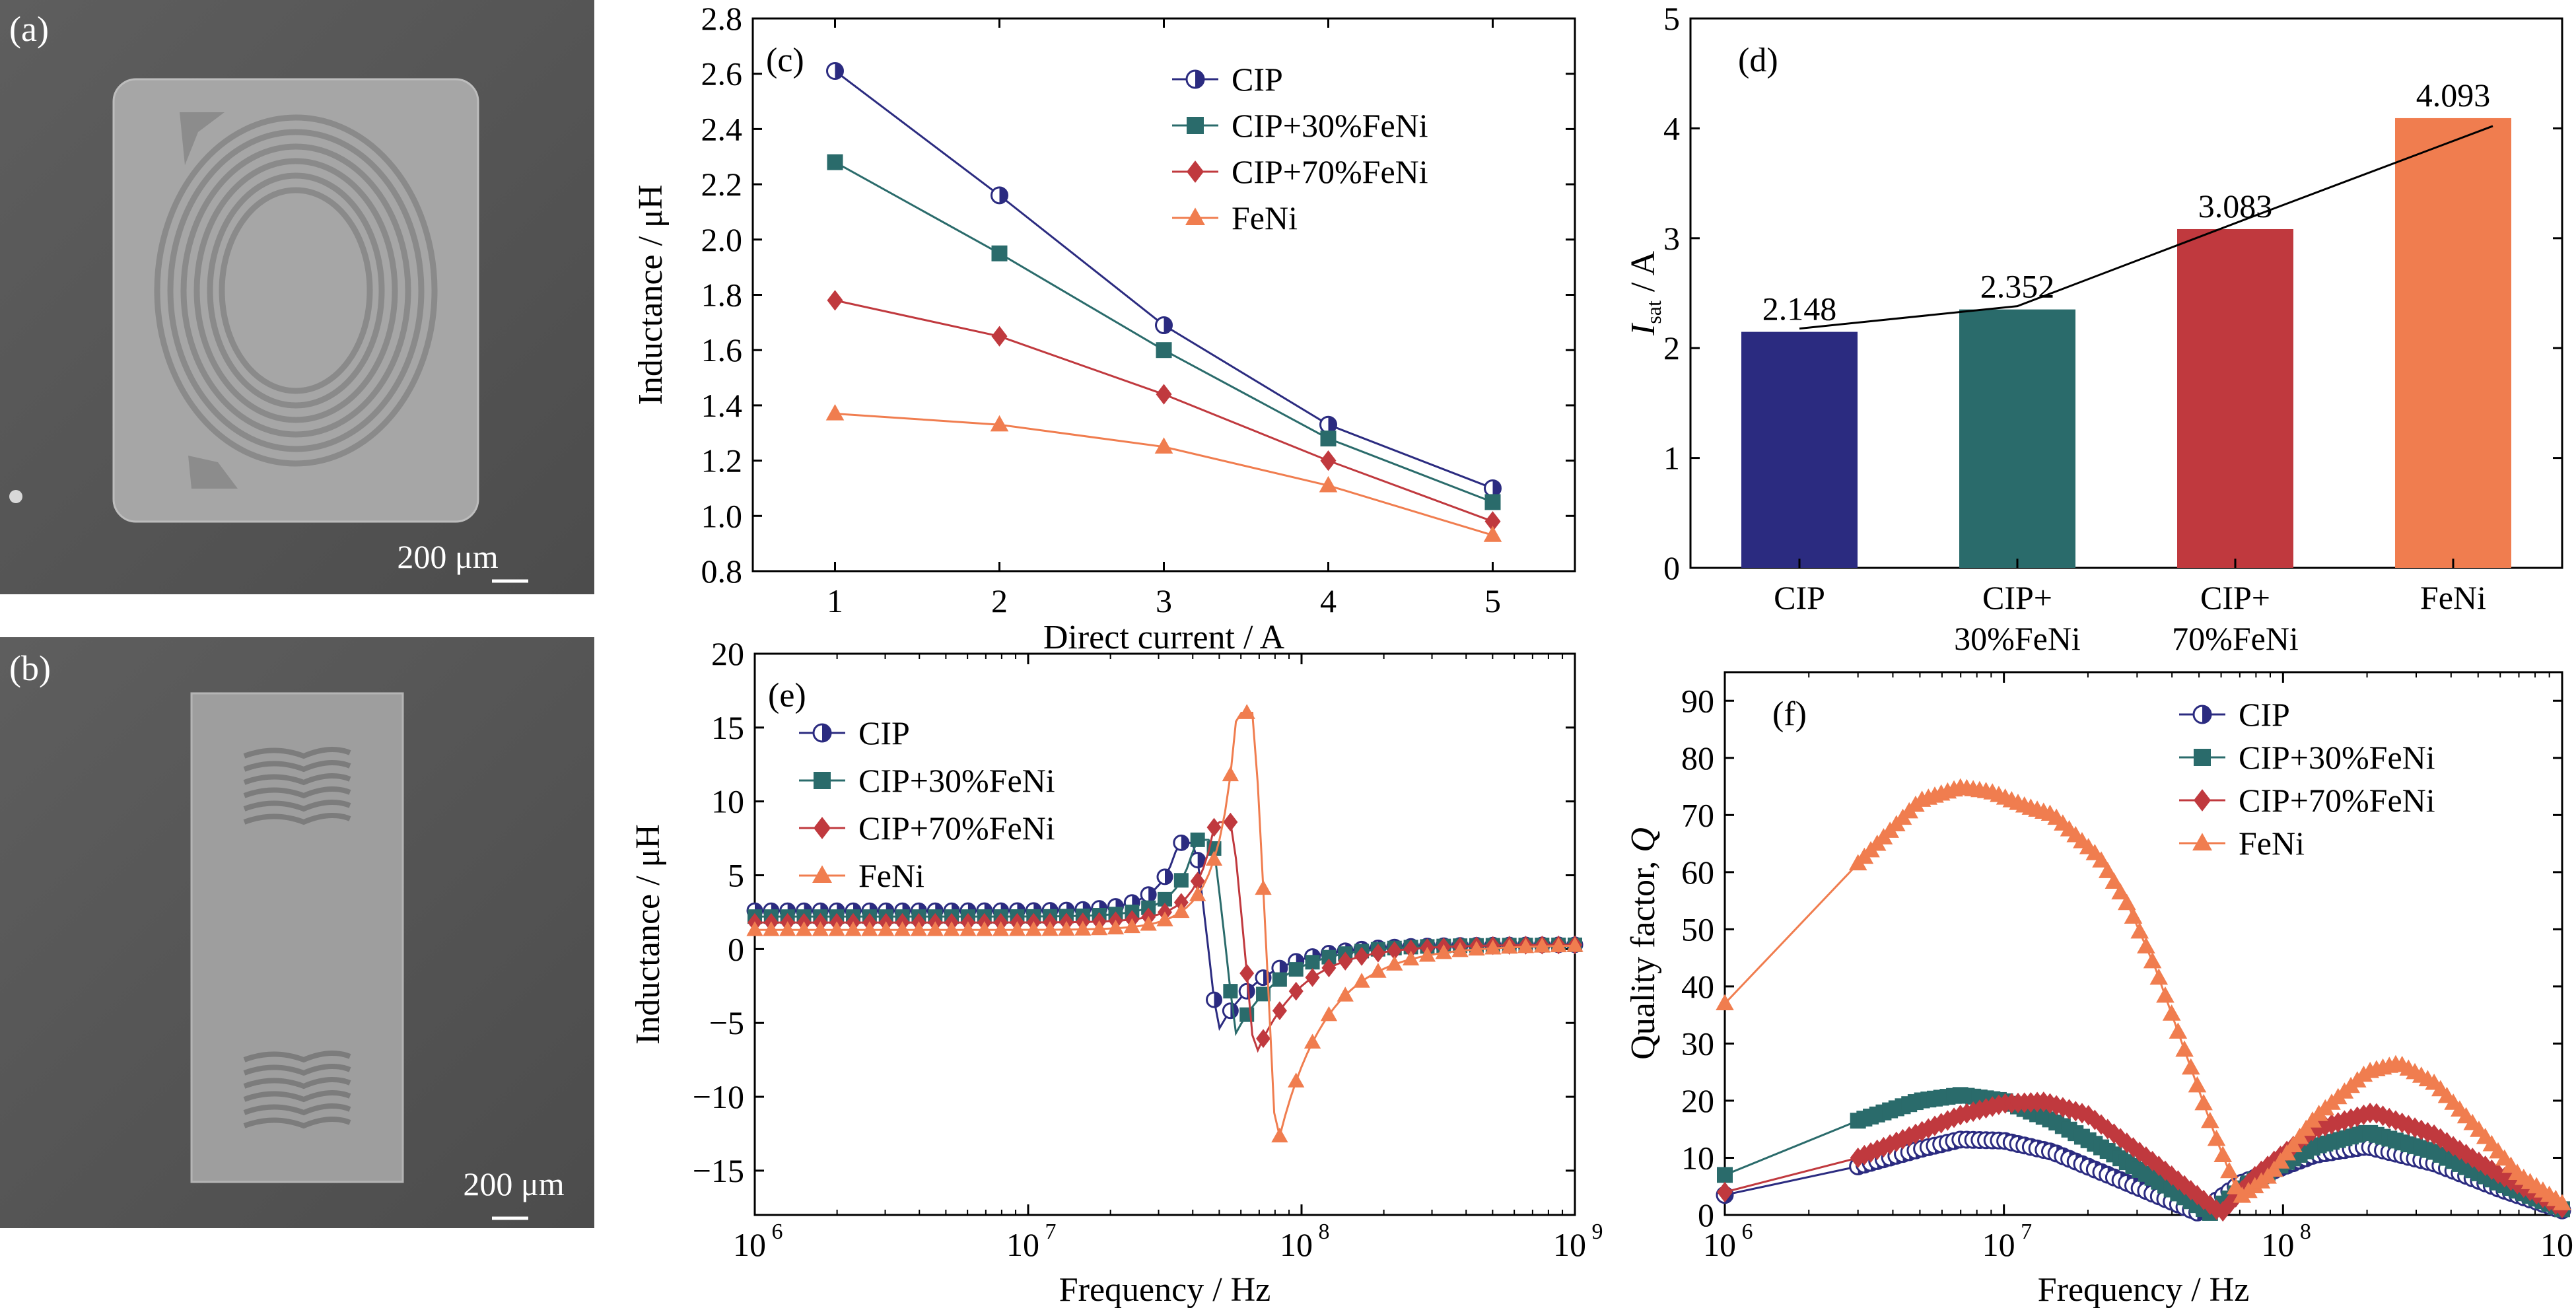 The image size is (2576, 1314). What do you see at coordinates (957, 829) in the screenshot?
I see `chart-e-legend-label: CIP+70%FeNi` at bounding box center [957, 829].